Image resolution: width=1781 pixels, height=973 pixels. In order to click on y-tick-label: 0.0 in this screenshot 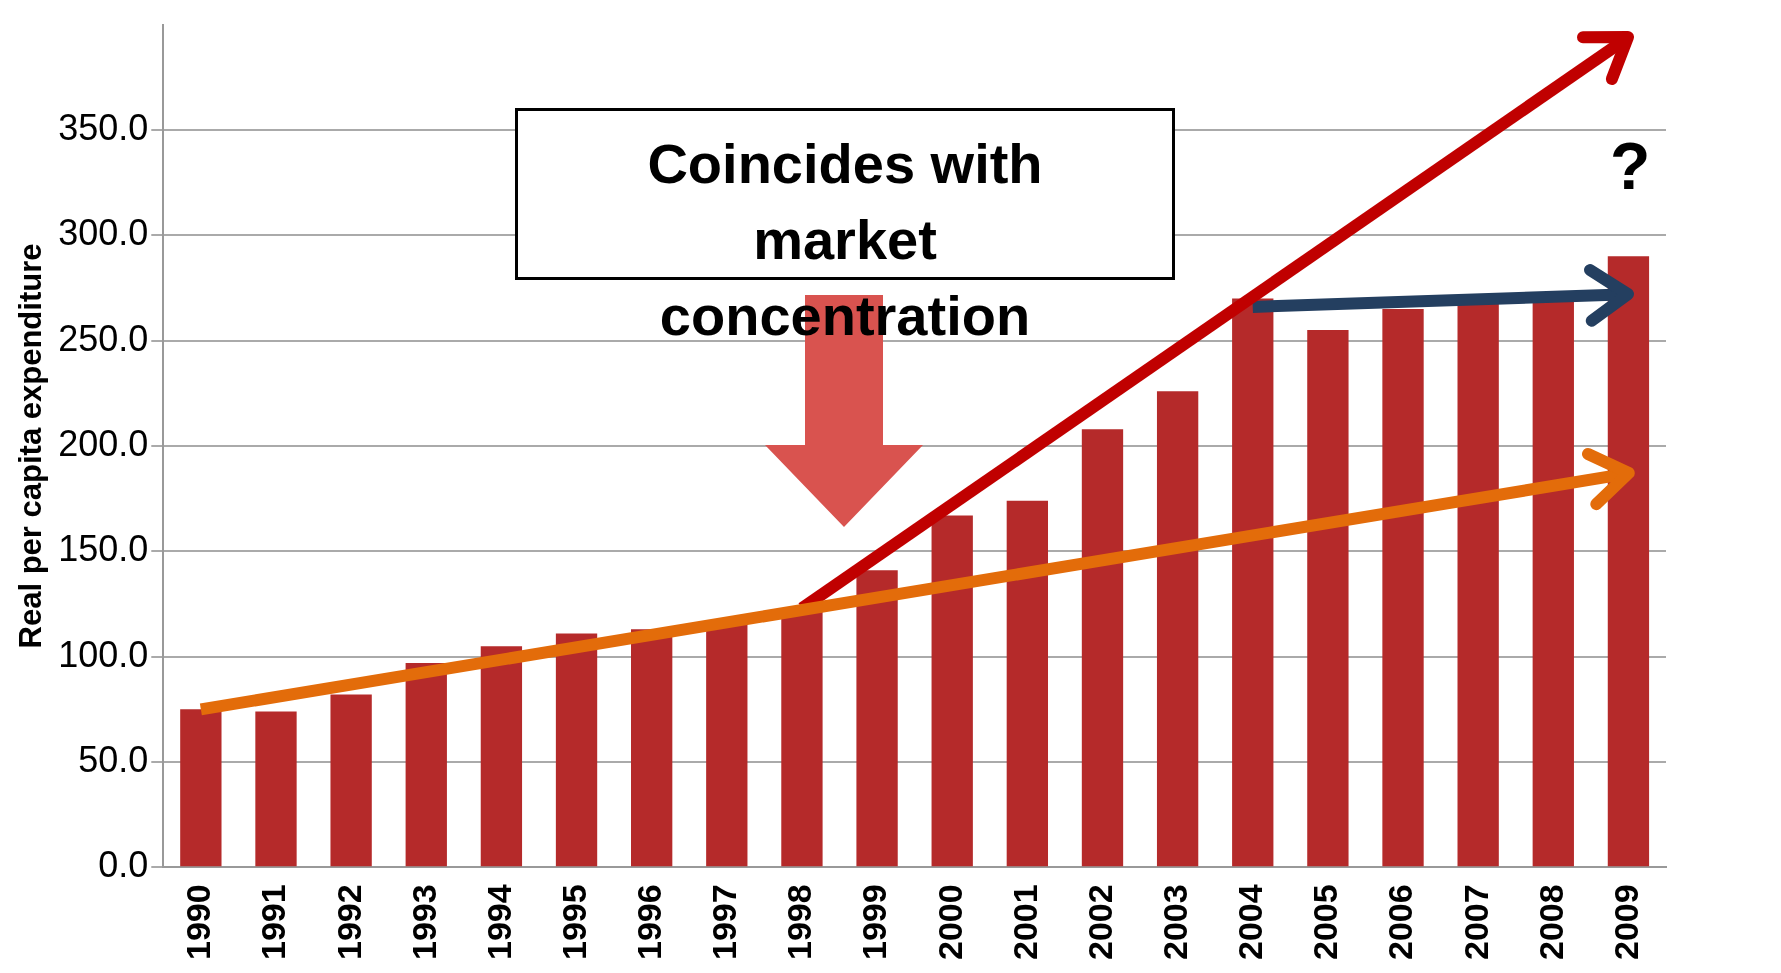, I will do `click(123, 865)`.